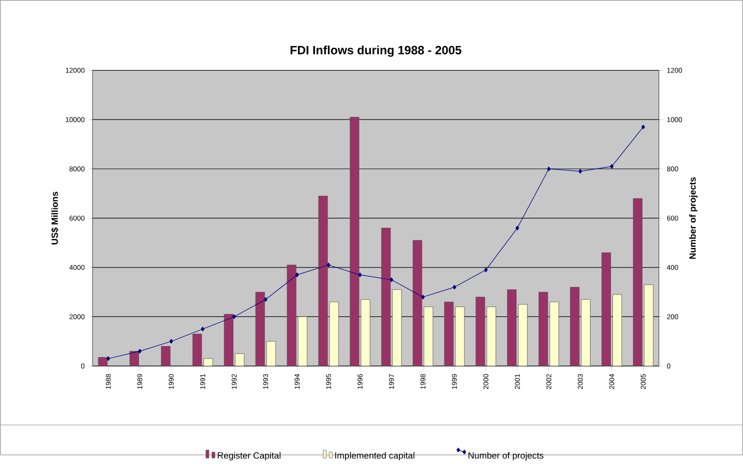  I want to click on y-axis-title: US$ Millions, so click(54, 218).